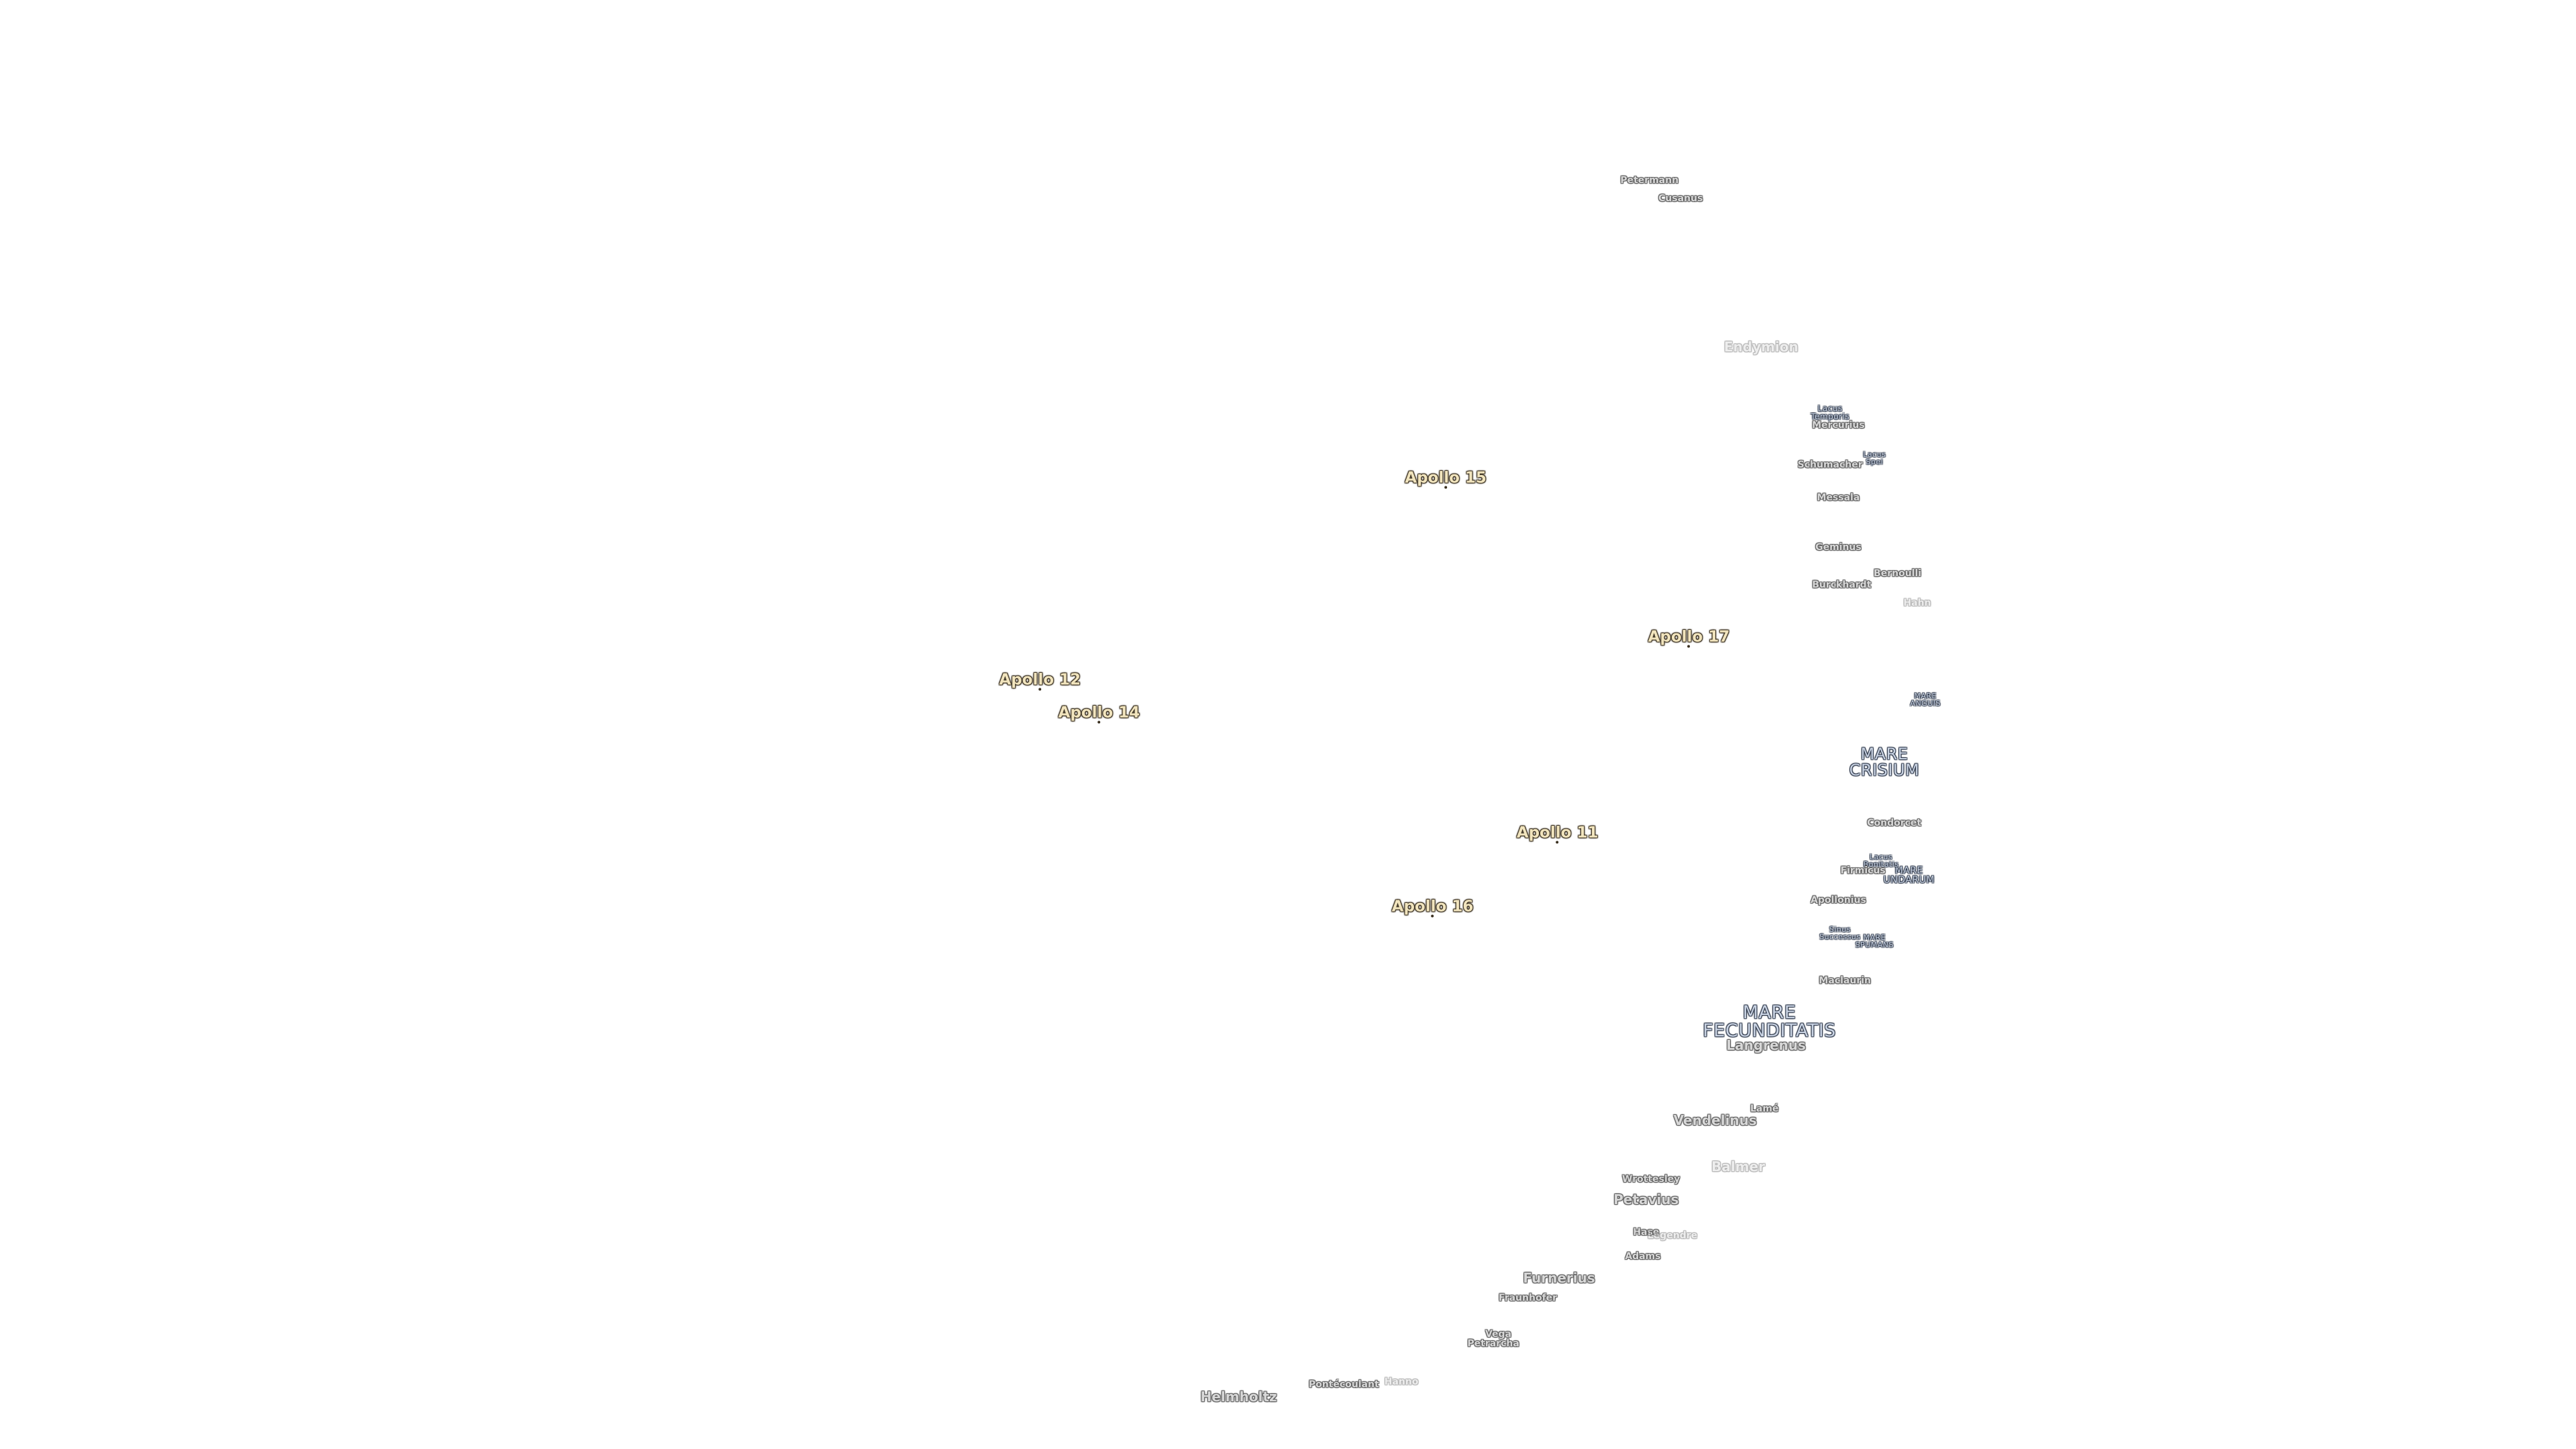  I want to click on crater-label: Hase, so click(1646, 1232).